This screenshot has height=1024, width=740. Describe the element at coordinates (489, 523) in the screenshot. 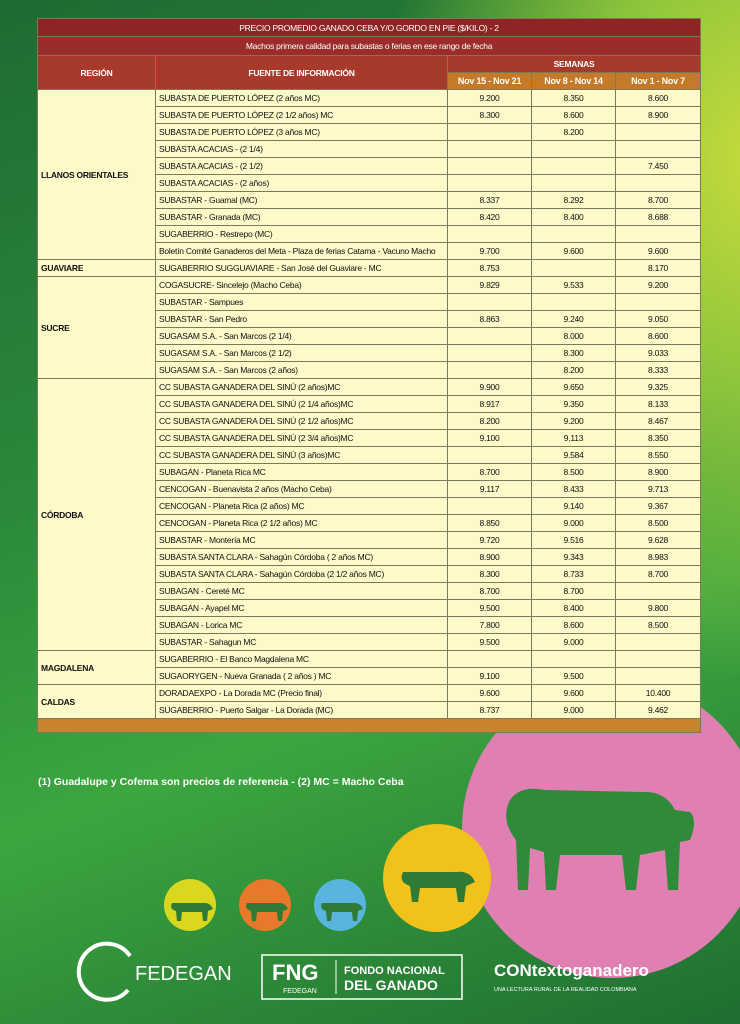

I see `price-cell: 8.850` at that location.